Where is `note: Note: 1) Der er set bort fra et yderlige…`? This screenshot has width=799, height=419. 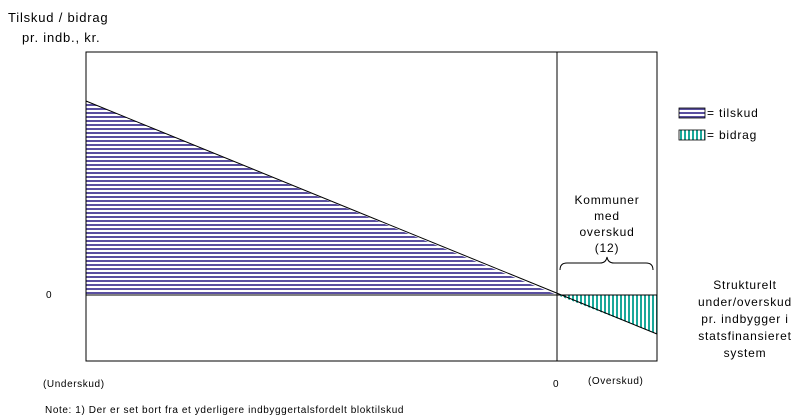 note: Note: 1) Der er set bort fra et yderlige… is located at coordinates (224, 410).